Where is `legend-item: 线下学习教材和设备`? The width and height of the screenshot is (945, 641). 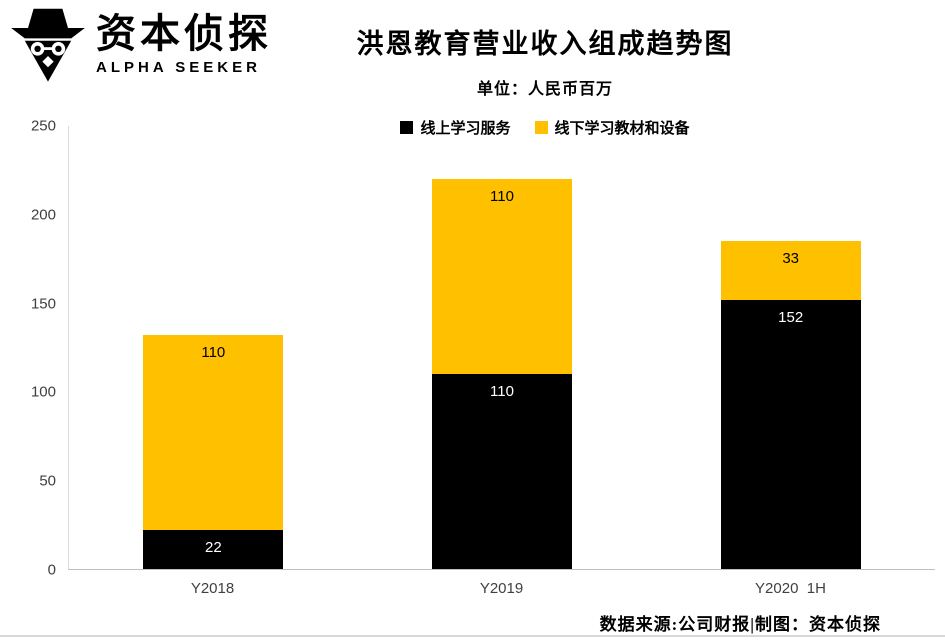
legend-item: 线下学习教材和设备 is located at coordinates (612, 127).